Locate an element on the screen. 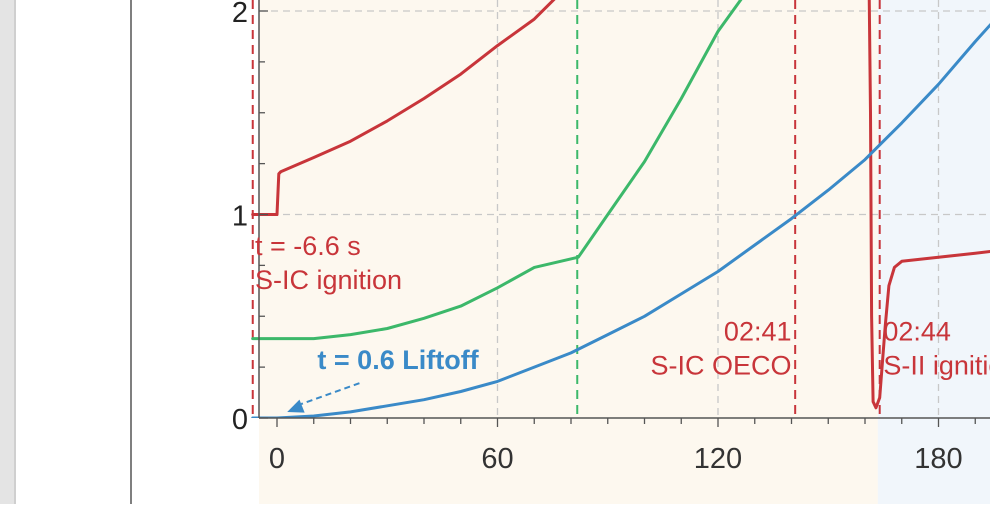  event-label-0-1: S-IC ignition is located at coordinates (328, 280).